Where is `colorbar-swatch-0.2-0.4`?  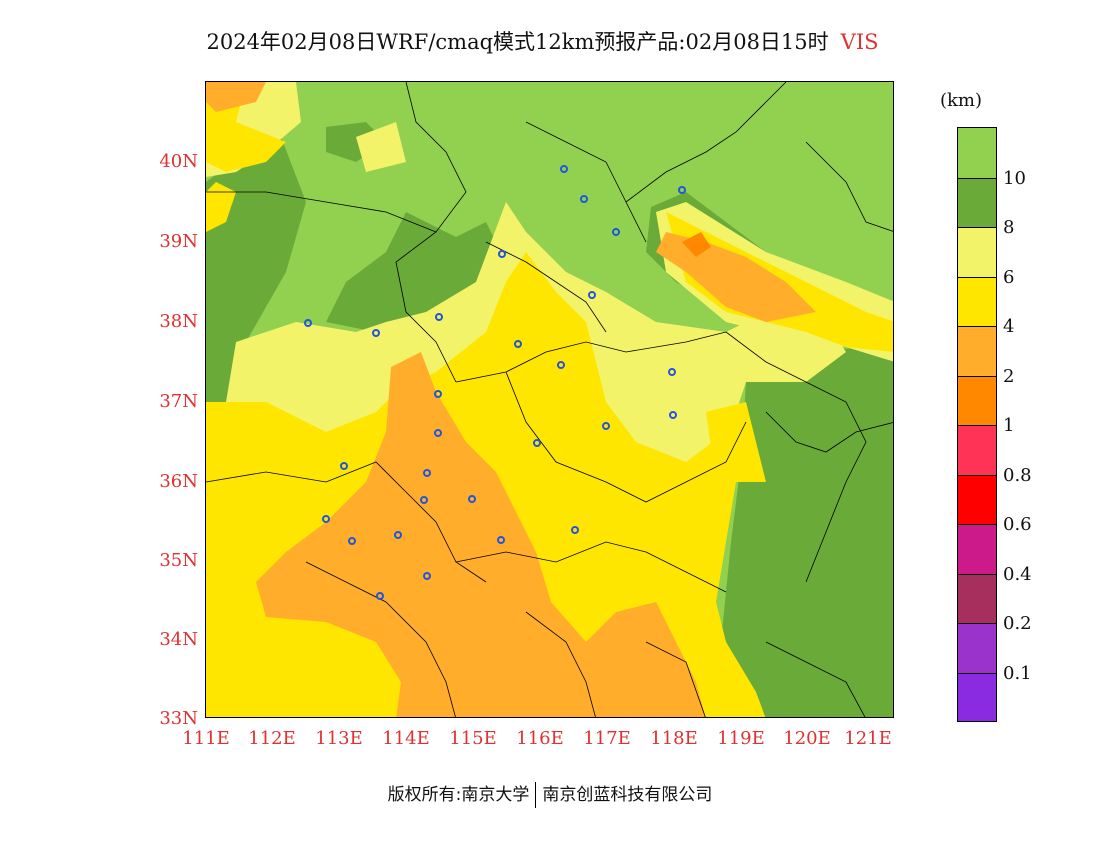 colorbar-swatch-0.2-0.4 is located at coordinates (977, 598).